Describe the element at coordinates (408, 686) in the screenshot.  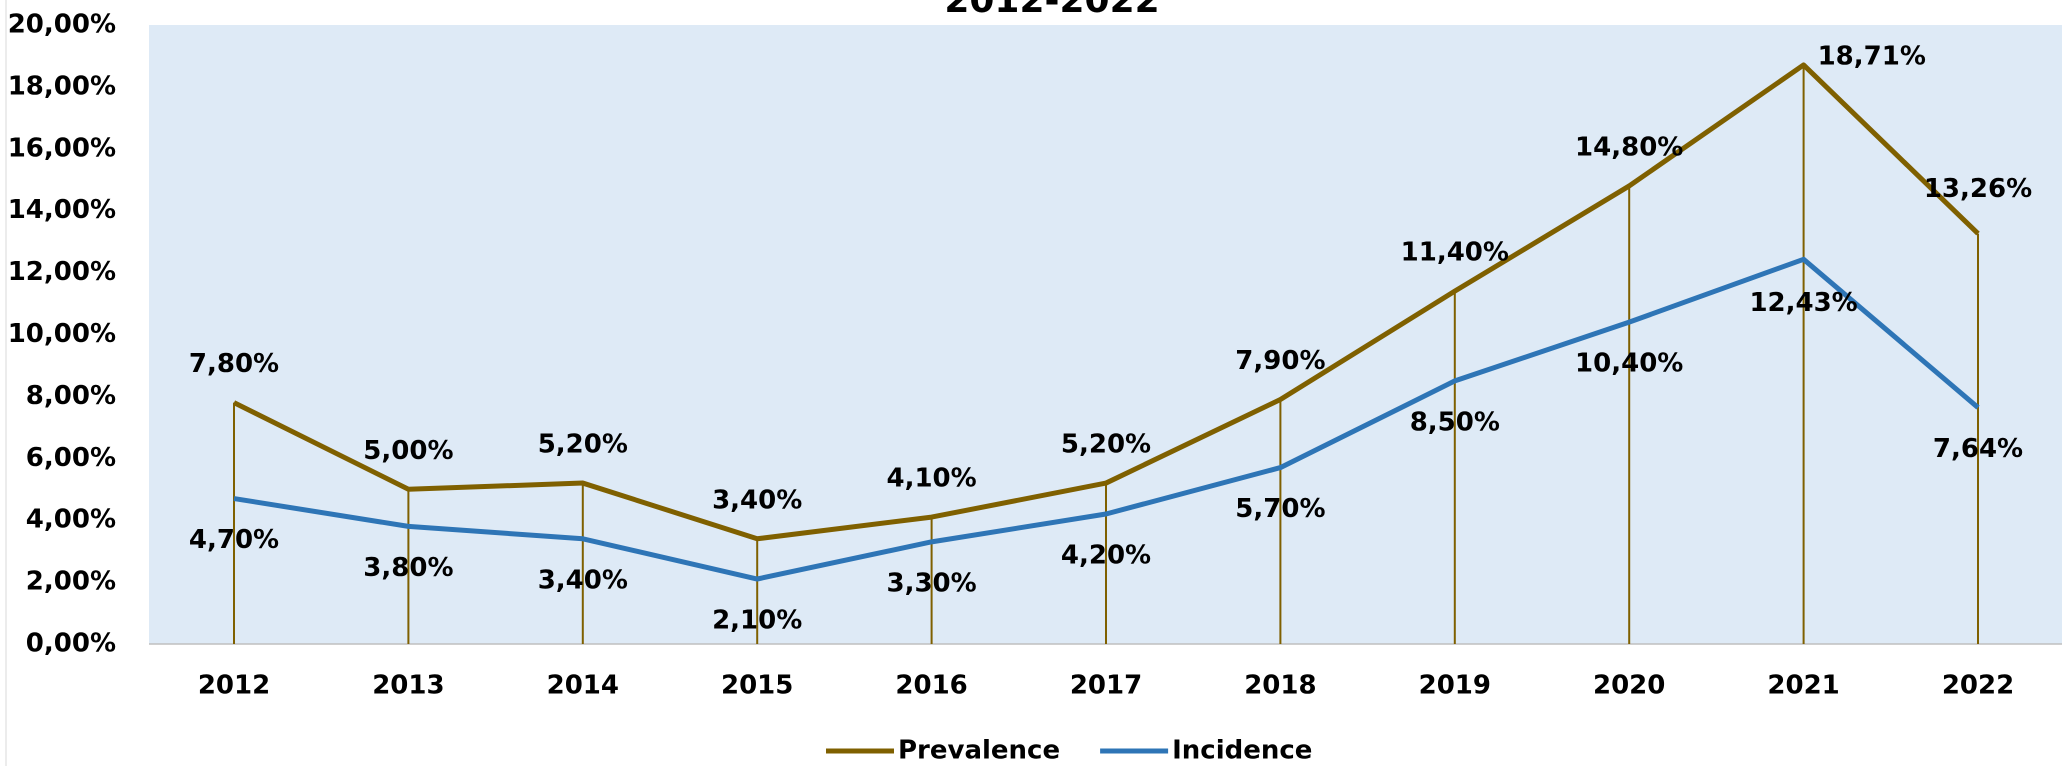
I see `x-tick-label: 2013` at that location.